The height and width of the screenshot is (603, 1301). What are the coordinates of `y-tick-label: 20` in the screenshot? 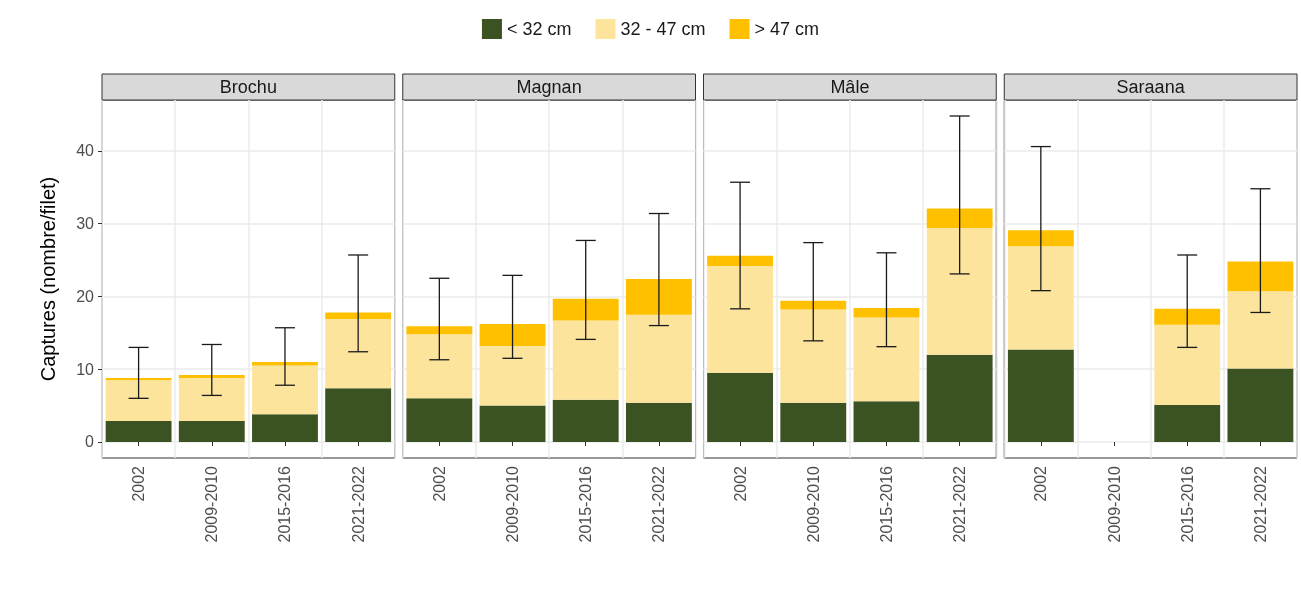 It's located at (85, 296).